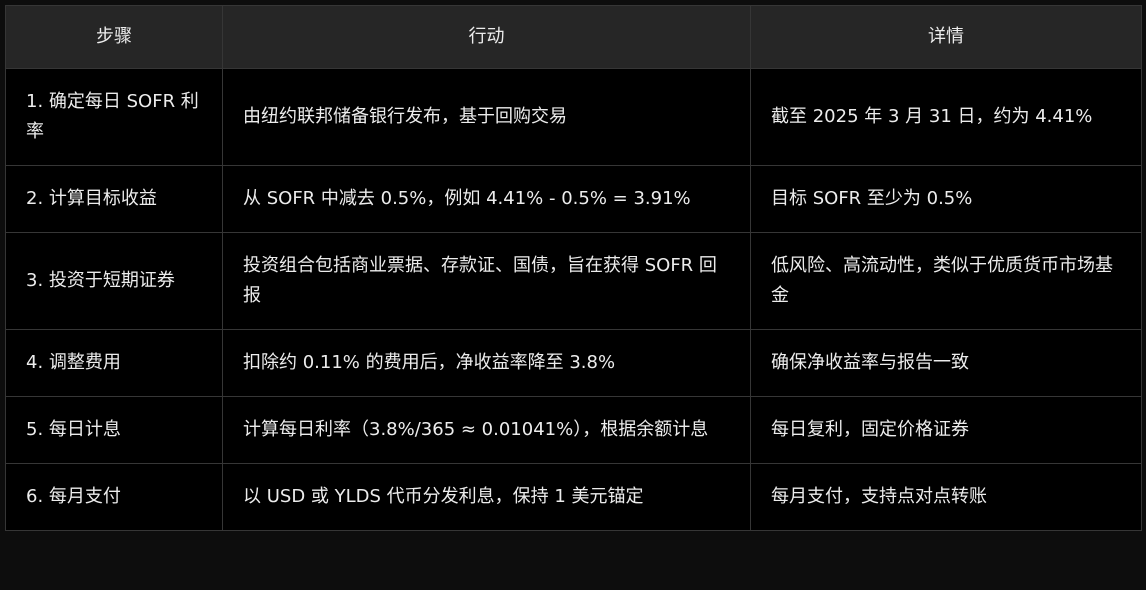 This screenshot has width=1146, height=590. Describe the element at coordinates (114, 281) in the screenshot. I see `table-cell: 3. 投资于短期证券` at that location.